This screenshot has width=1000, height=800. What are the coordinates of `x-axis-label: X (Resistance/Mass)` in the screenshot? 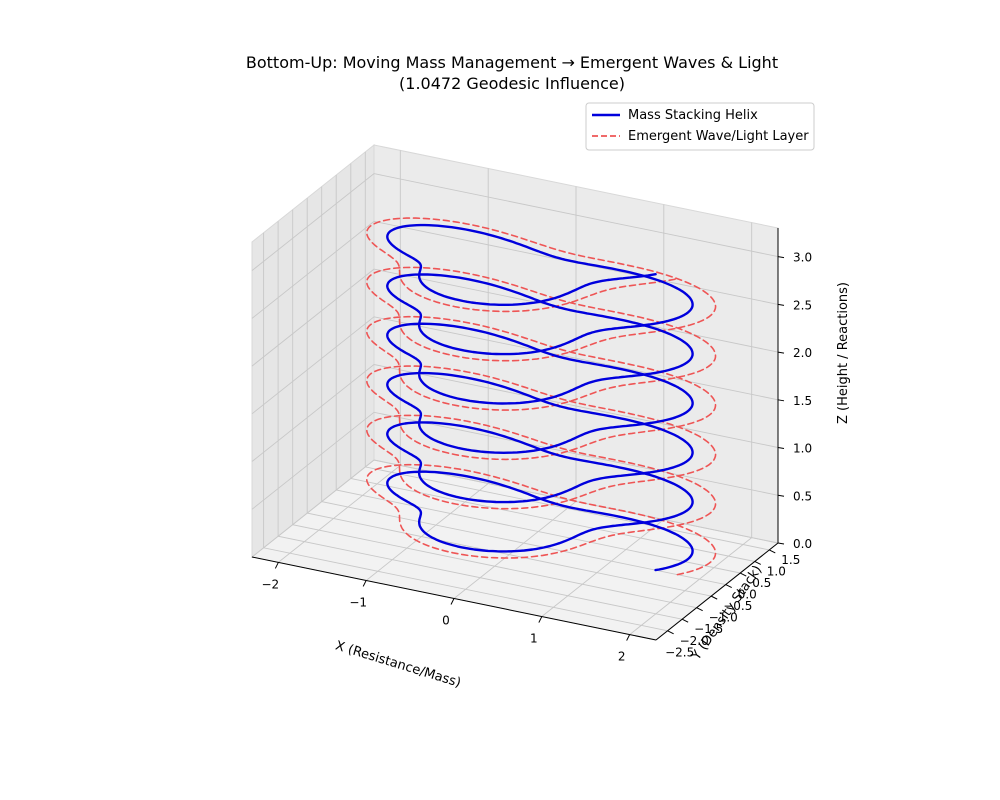 It's located at (398, 664).